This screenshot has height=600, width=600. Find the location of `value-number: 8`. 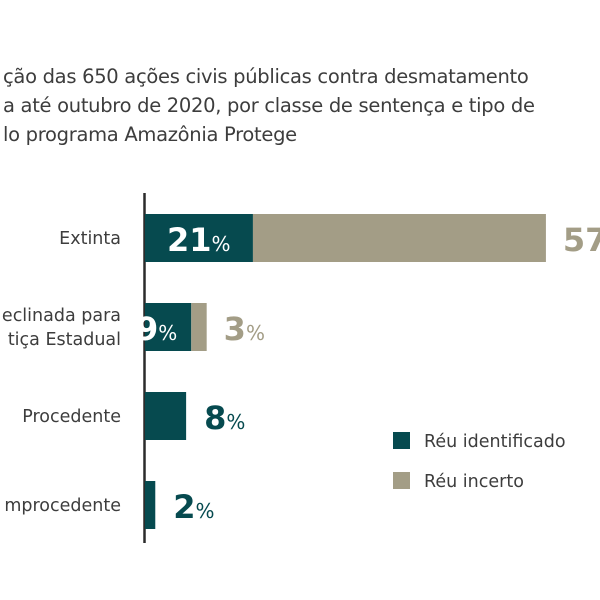

value-number: 8 is located at coordinates (215, 418).